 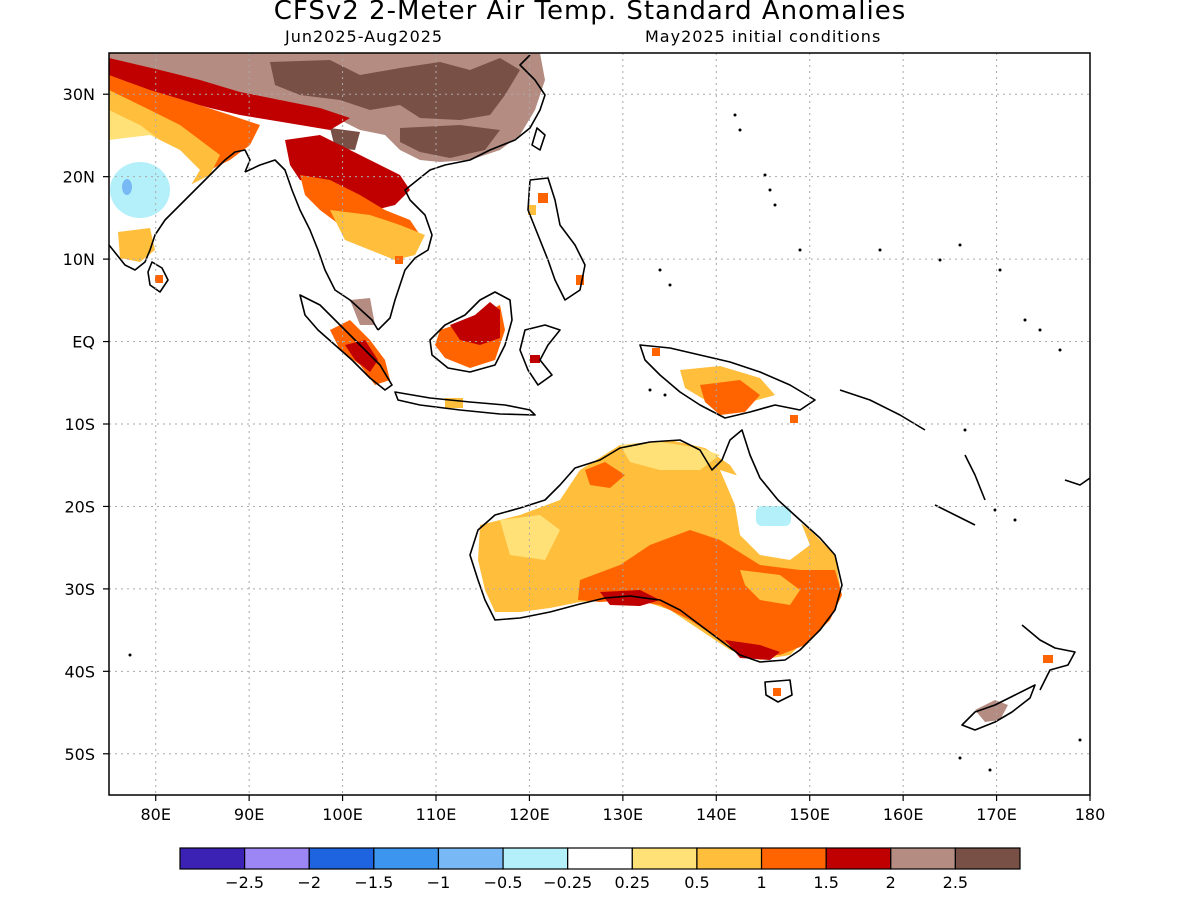 I want to click on coastline-philippines, so click(x=556, y=239).